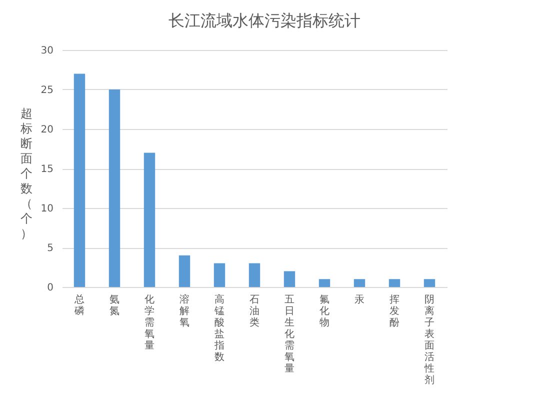  I want to click on x-tick-label: 氟化物, so click(325, 311).